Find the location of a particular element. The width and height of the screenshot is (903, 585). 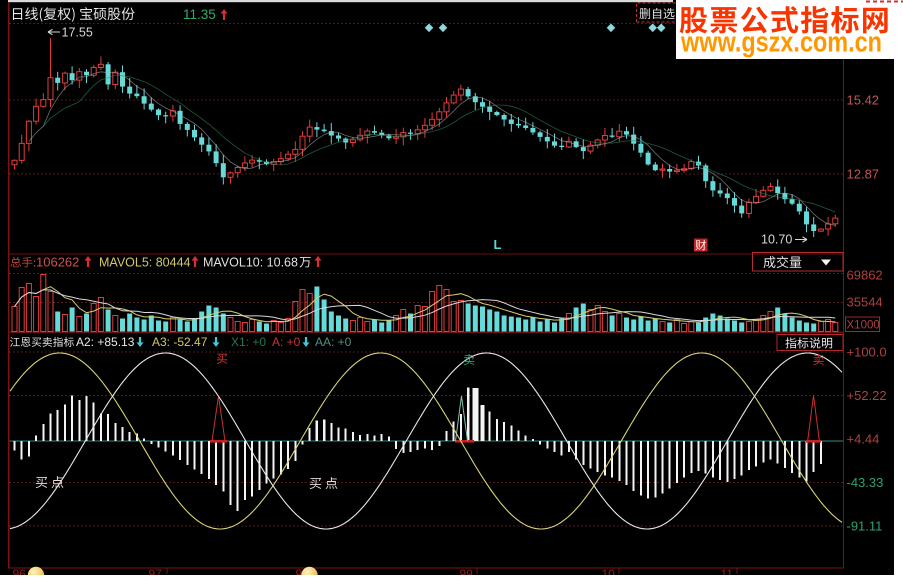

svg-text: +100.0 is located at coordinates (867, 352).